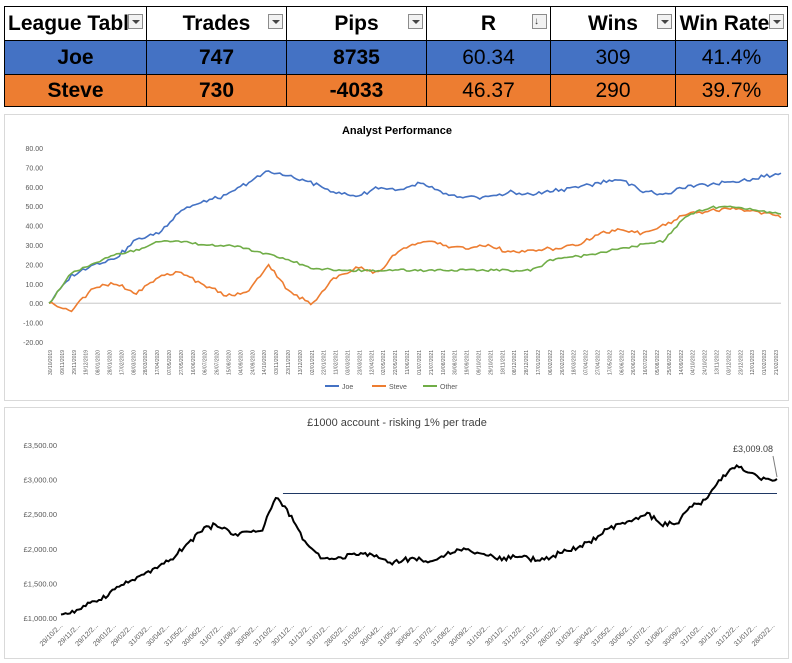 This screenshot has width=792, height=663. What do you see at coordinates (515, 362) in the screenshot?
I see `x-tick-label: 08/12/2021` at bounding box center [515, 362].